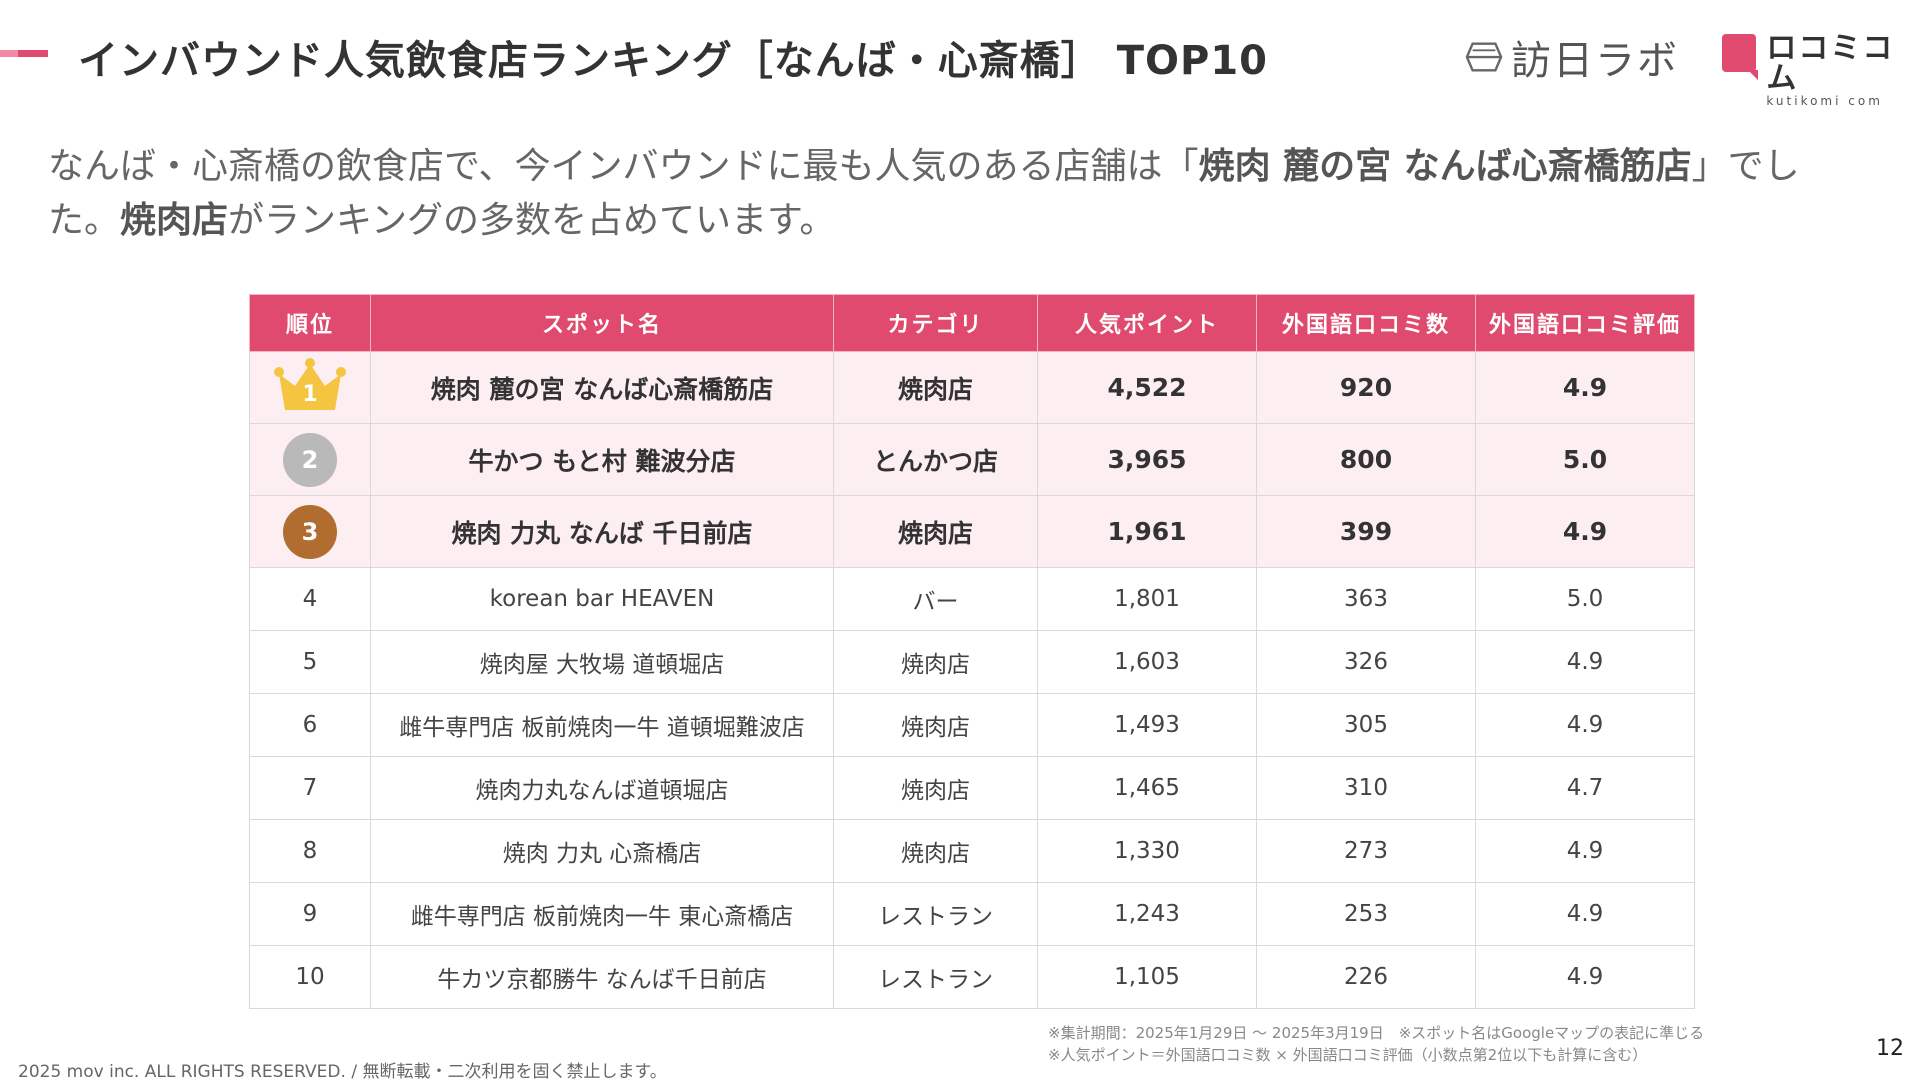 The width and height of the screenshot is (1919, 1082). What do you see at coordinates (1366, 387) in the screenshot?
I see `review-count-cell: 920` at bounding box center [1366, 387].